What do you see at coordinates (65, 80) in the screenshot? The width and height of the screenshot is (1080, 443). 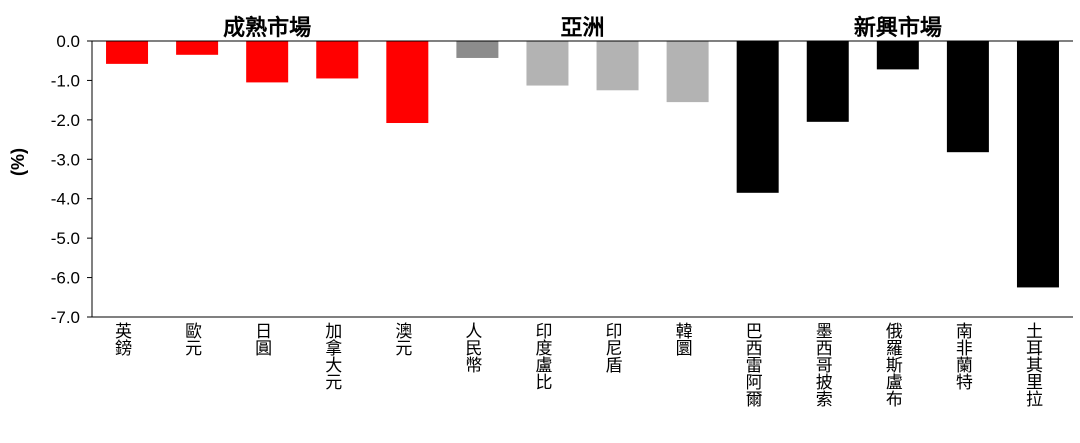 I see `y-tick-label: -1.0` at bounding box center [65, 80].